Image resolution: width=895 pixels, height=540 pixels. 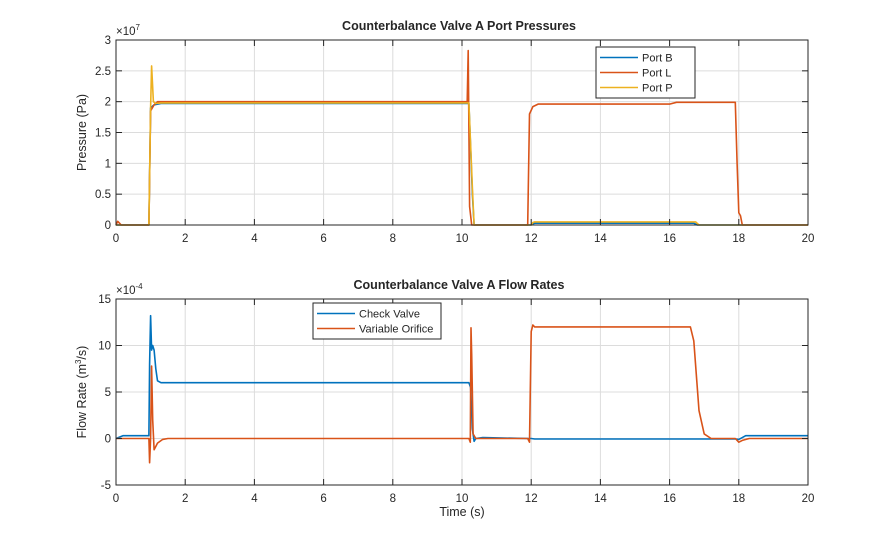 I want to click on legend-box, so click(x=377, y=321).